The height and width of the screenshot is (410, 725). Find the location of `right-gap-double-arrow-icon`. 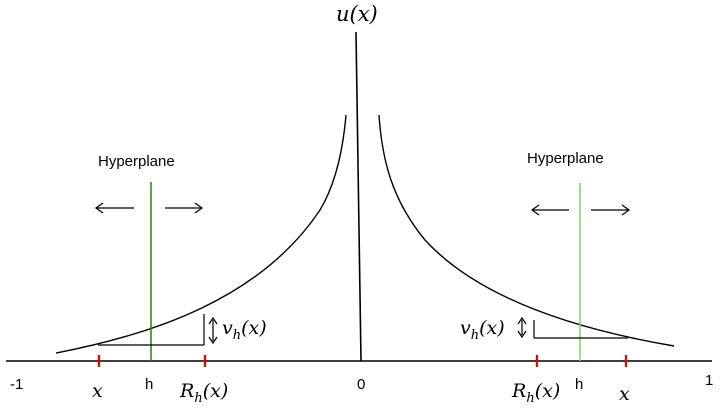

right-gap-double-arrow-icon is located at coordinates (522, 327).